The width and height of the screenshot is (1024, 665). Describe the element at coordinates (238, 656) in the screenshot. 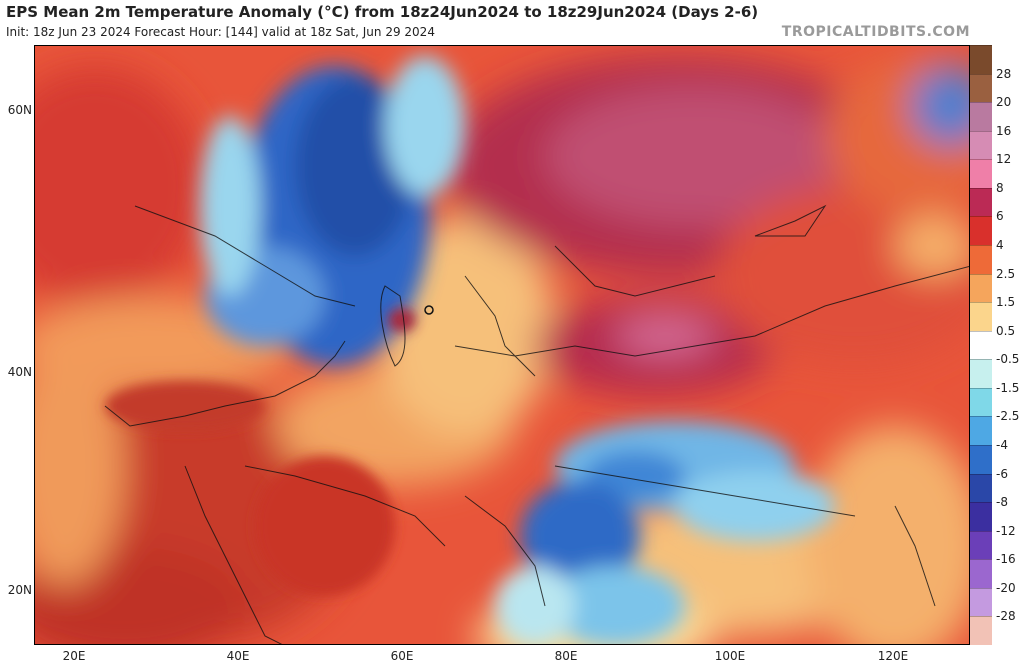

I see `lon-label-40e: 40E` at that location.